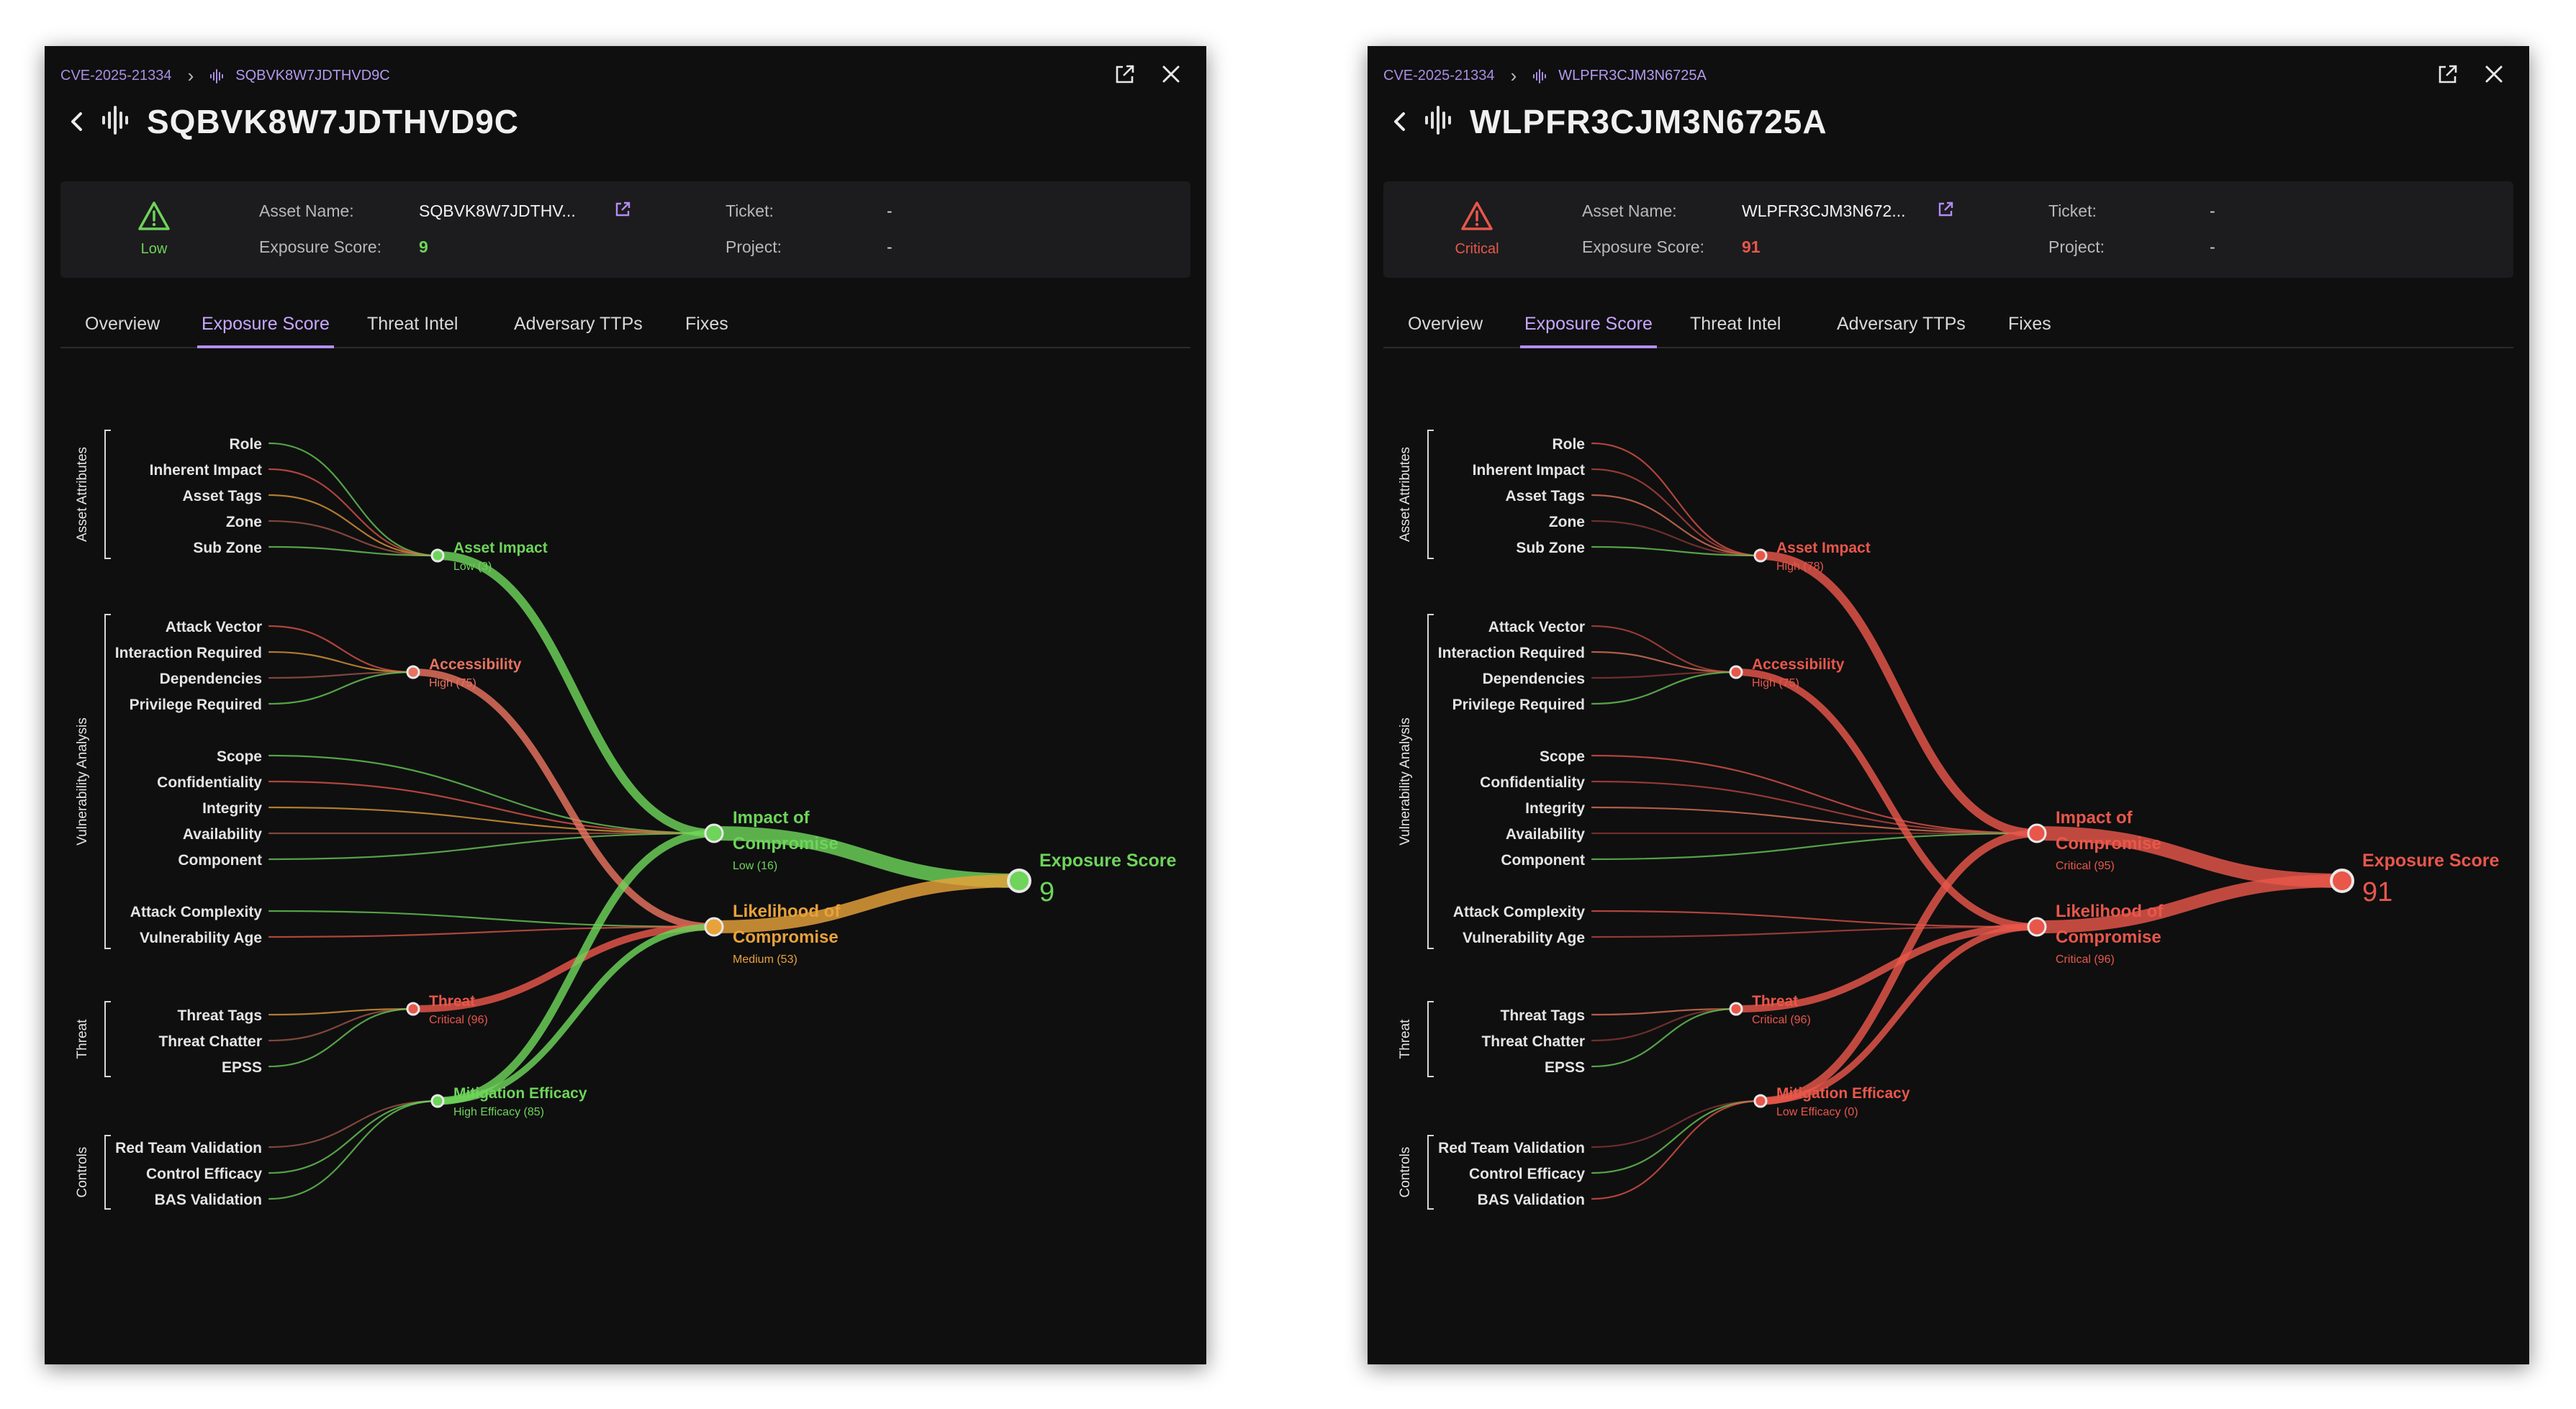  Describe the element at coordinates (1046, 892) in the screenshot. I see `exposure-score-node-value: 9` at that location.